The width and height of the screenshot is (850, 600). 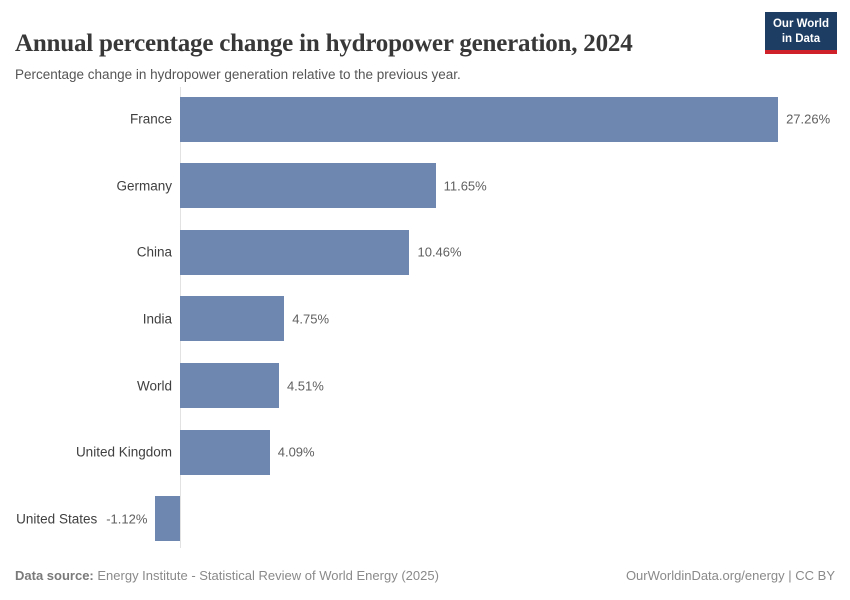 I want to click on owid-logo-line1: Our World, so click(x=800, y=24).